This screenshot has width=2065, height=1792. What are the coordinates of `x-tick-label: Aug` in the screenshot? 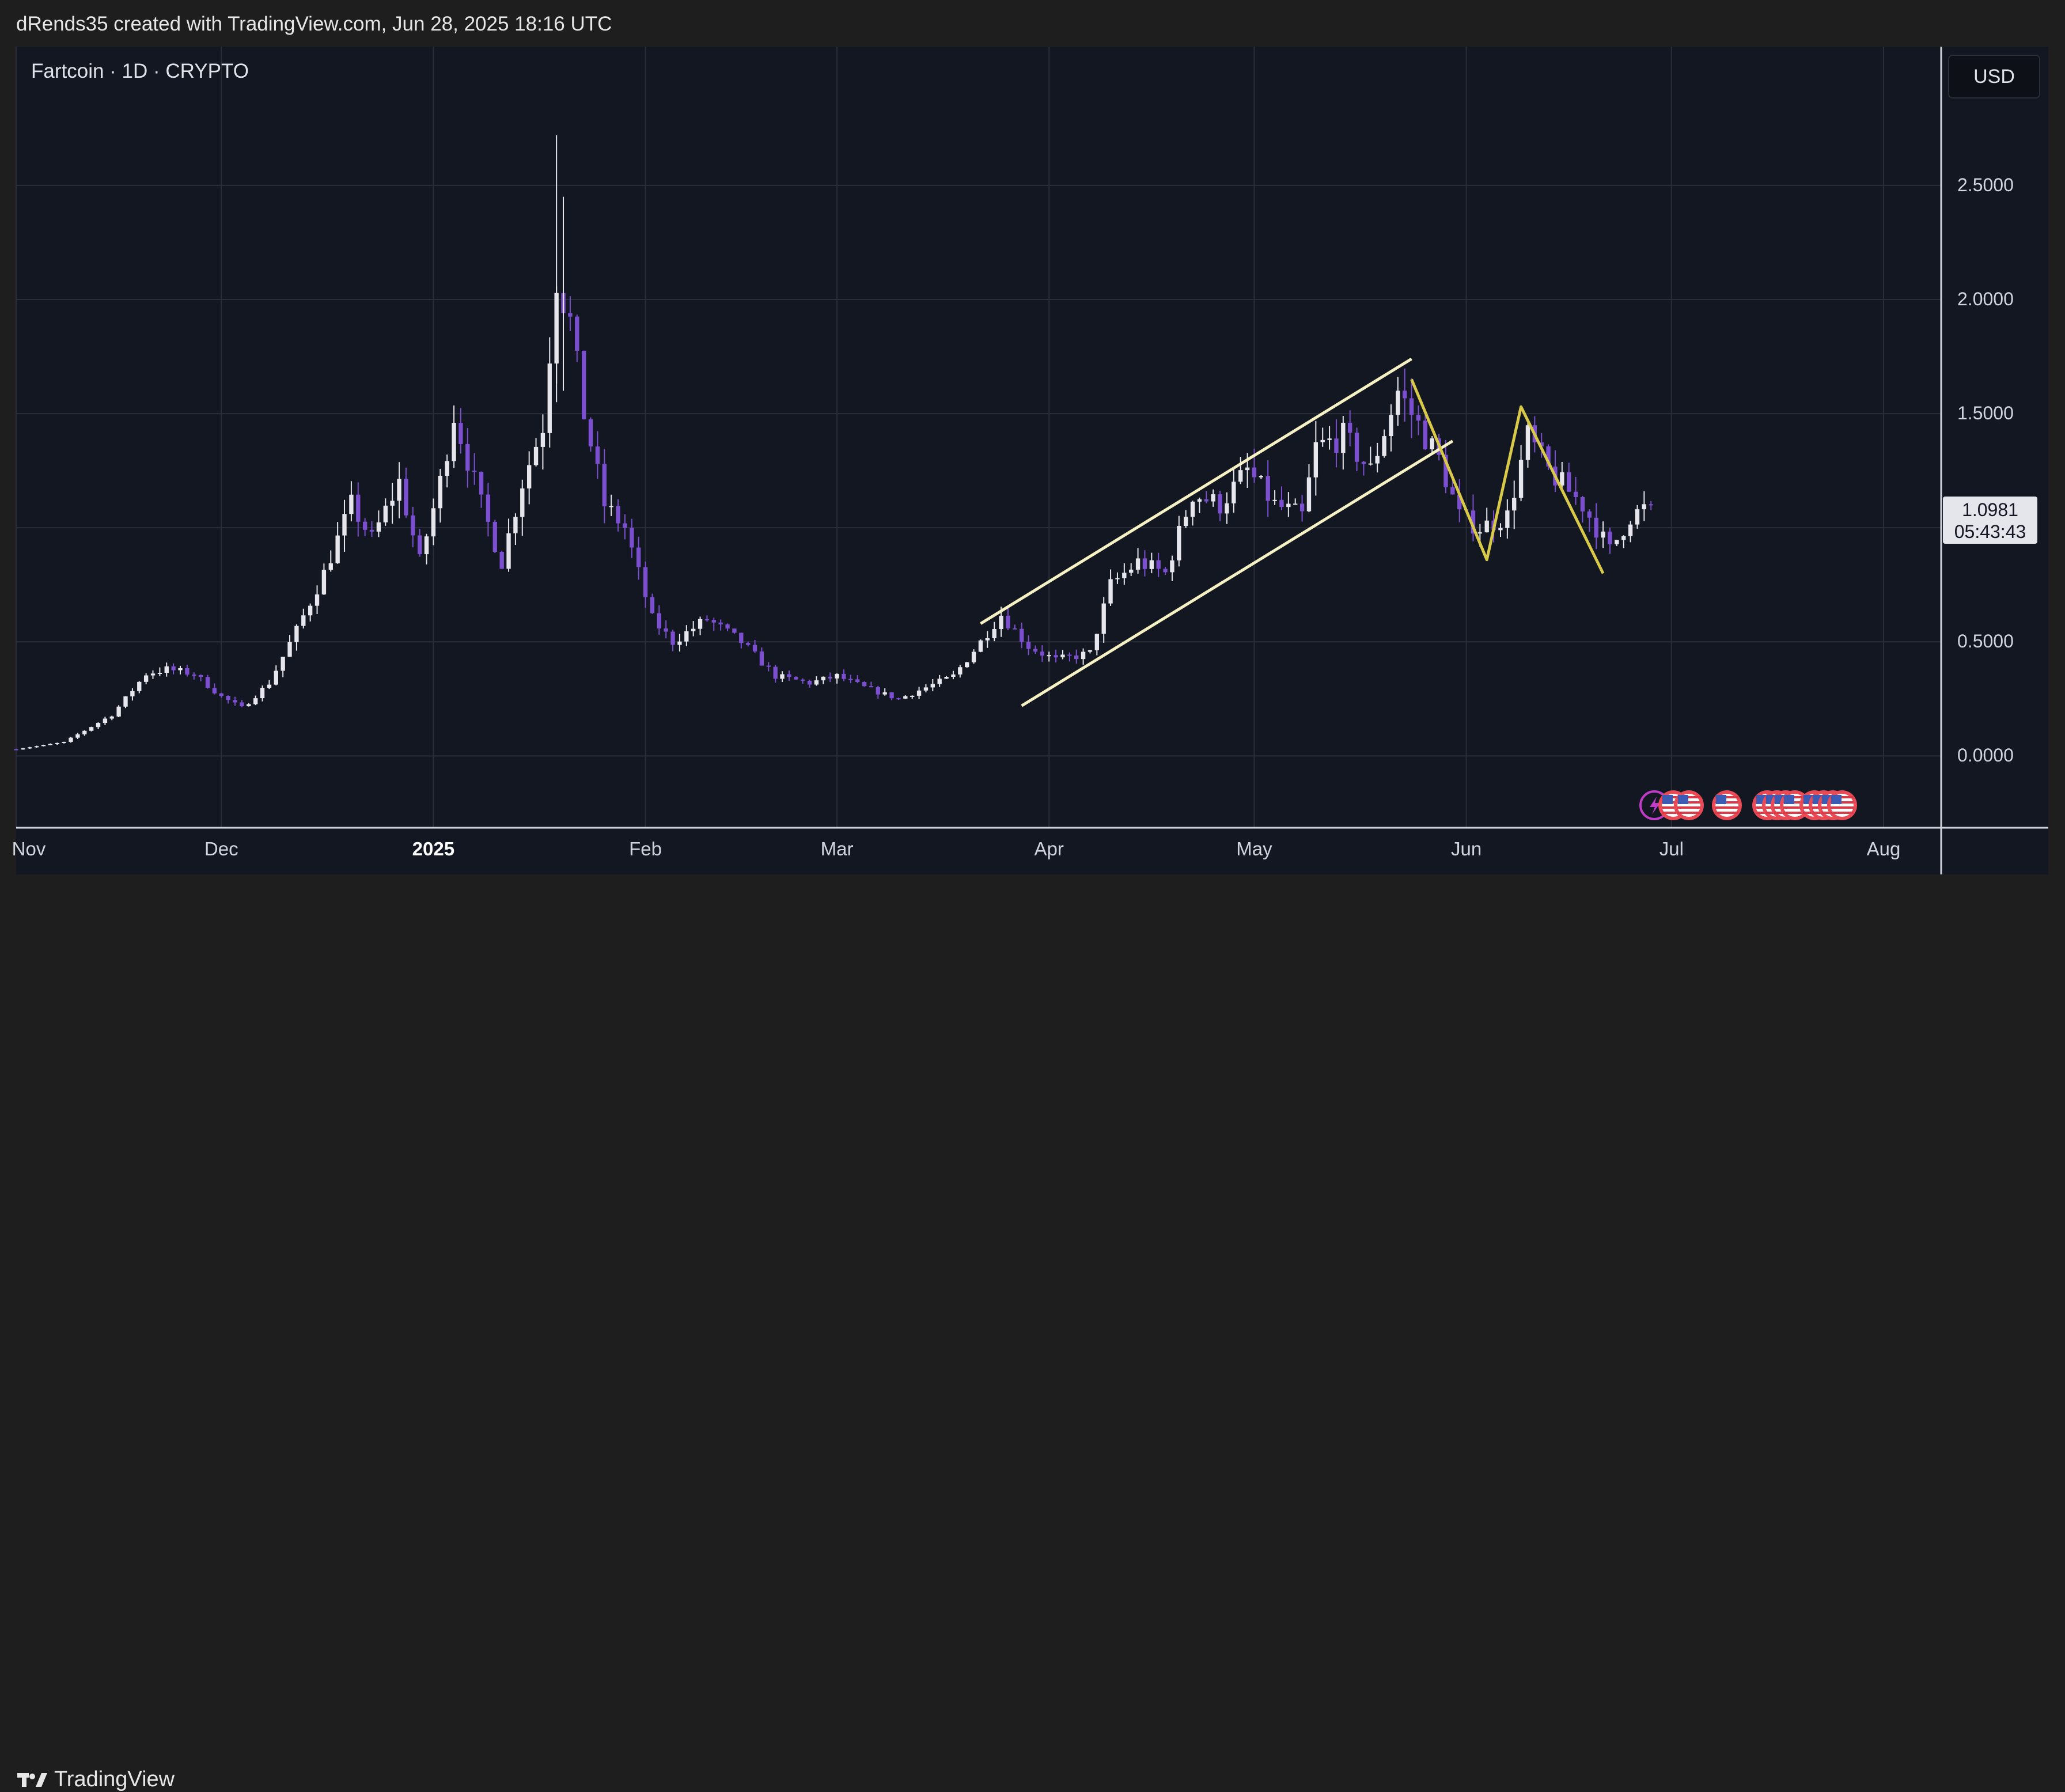 It's located at (1883, 848).